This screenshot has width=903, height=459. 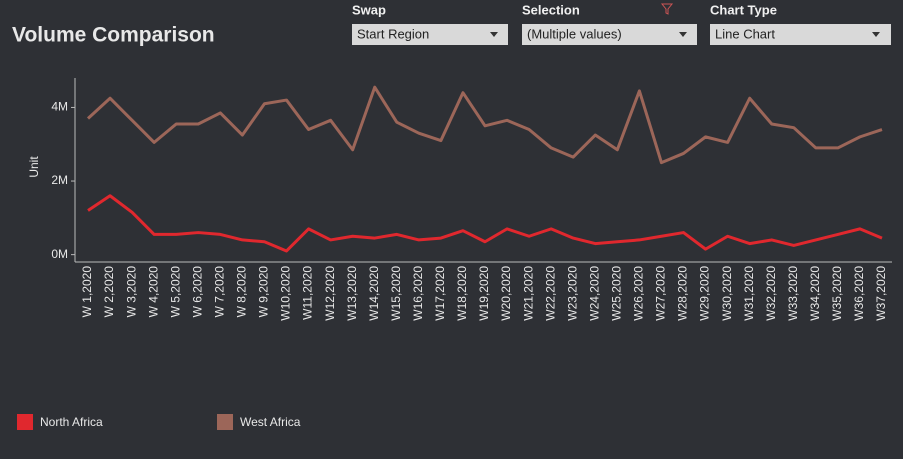 What do you see at coordinates (131, 292) in the screenshot?
I see `x-tick-label: W 3,2020` at bounding box center [131, 292].